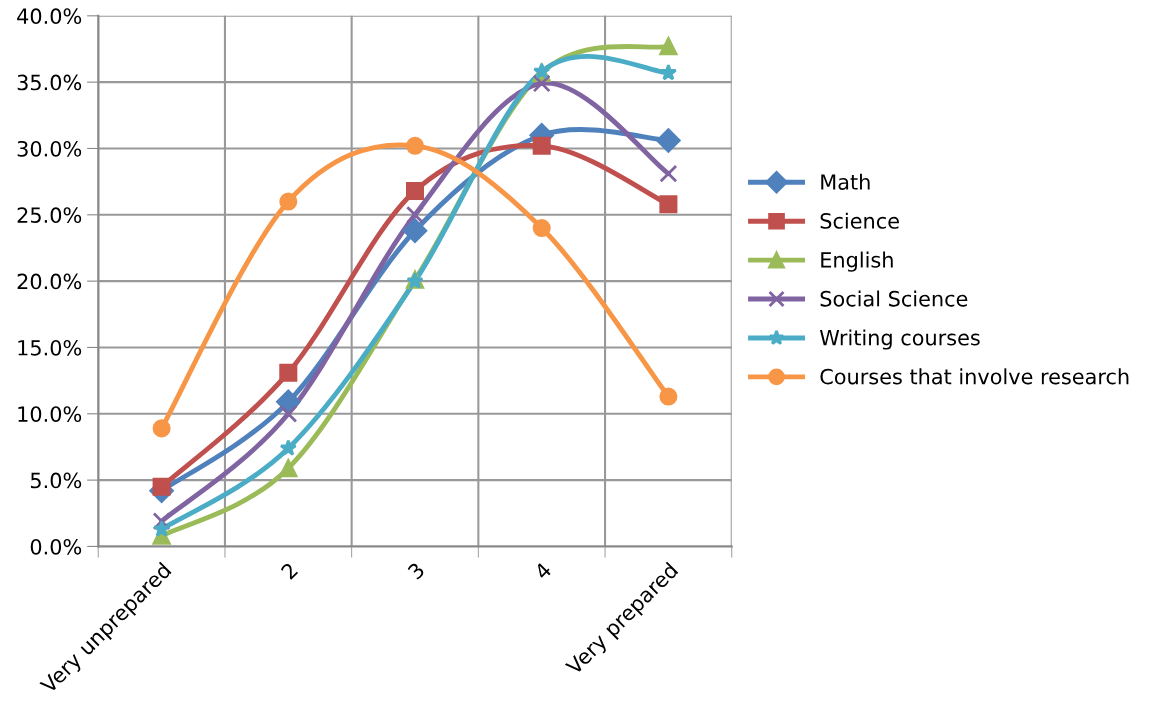 The image size is (1156, 719). What do you see at coordinates (543, 571) in the screenshot?
I see `x-tick-label: 4` at bounding box center [543, 571].